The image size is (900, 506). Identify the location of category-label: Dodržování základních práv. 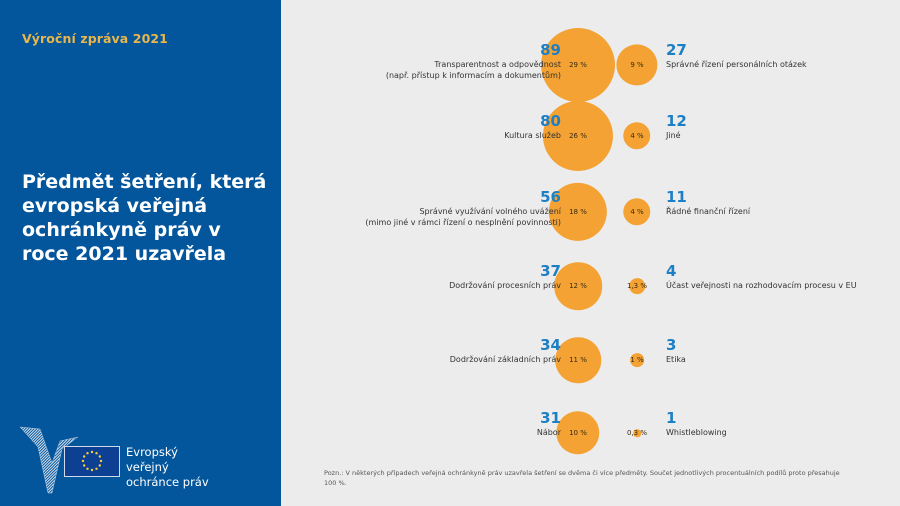
(505, 359).